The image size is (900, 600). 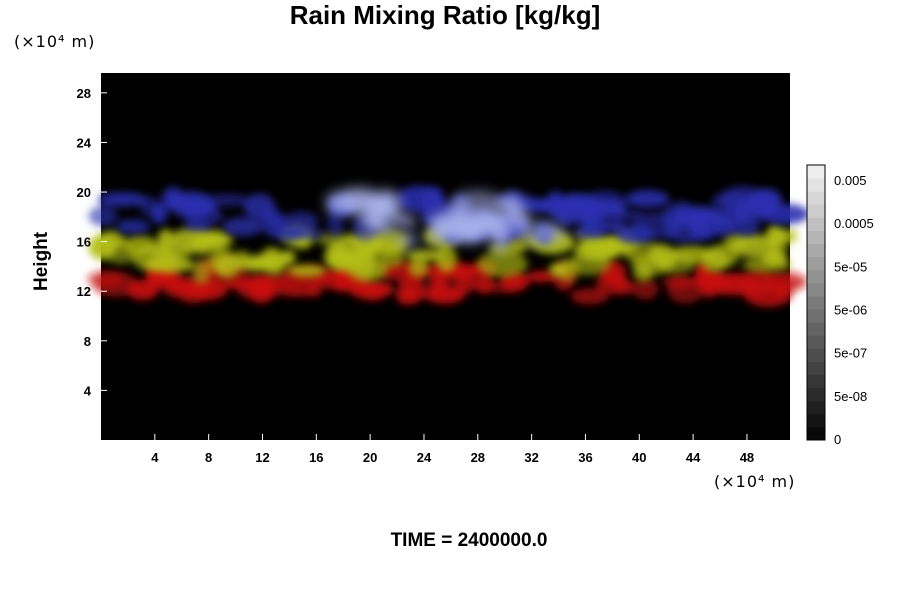 I want to click on y-tick-label: 8, so click(x=87, y=341).